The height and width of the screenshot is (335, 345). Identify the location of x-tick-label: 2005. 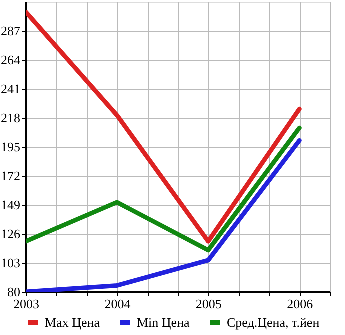
(209, 304).